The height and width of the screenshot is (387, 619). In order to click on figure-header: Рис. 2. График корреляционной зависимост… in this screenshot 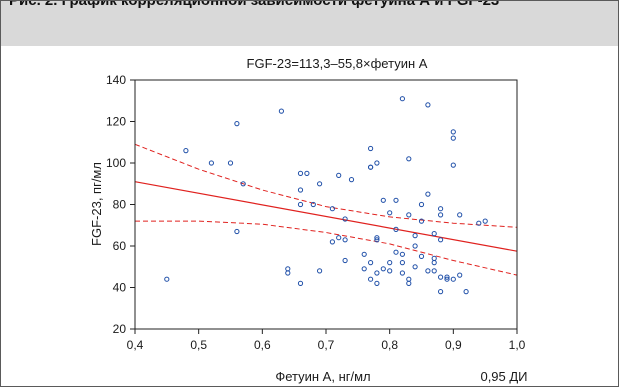, I will do `click(309, 23)`.